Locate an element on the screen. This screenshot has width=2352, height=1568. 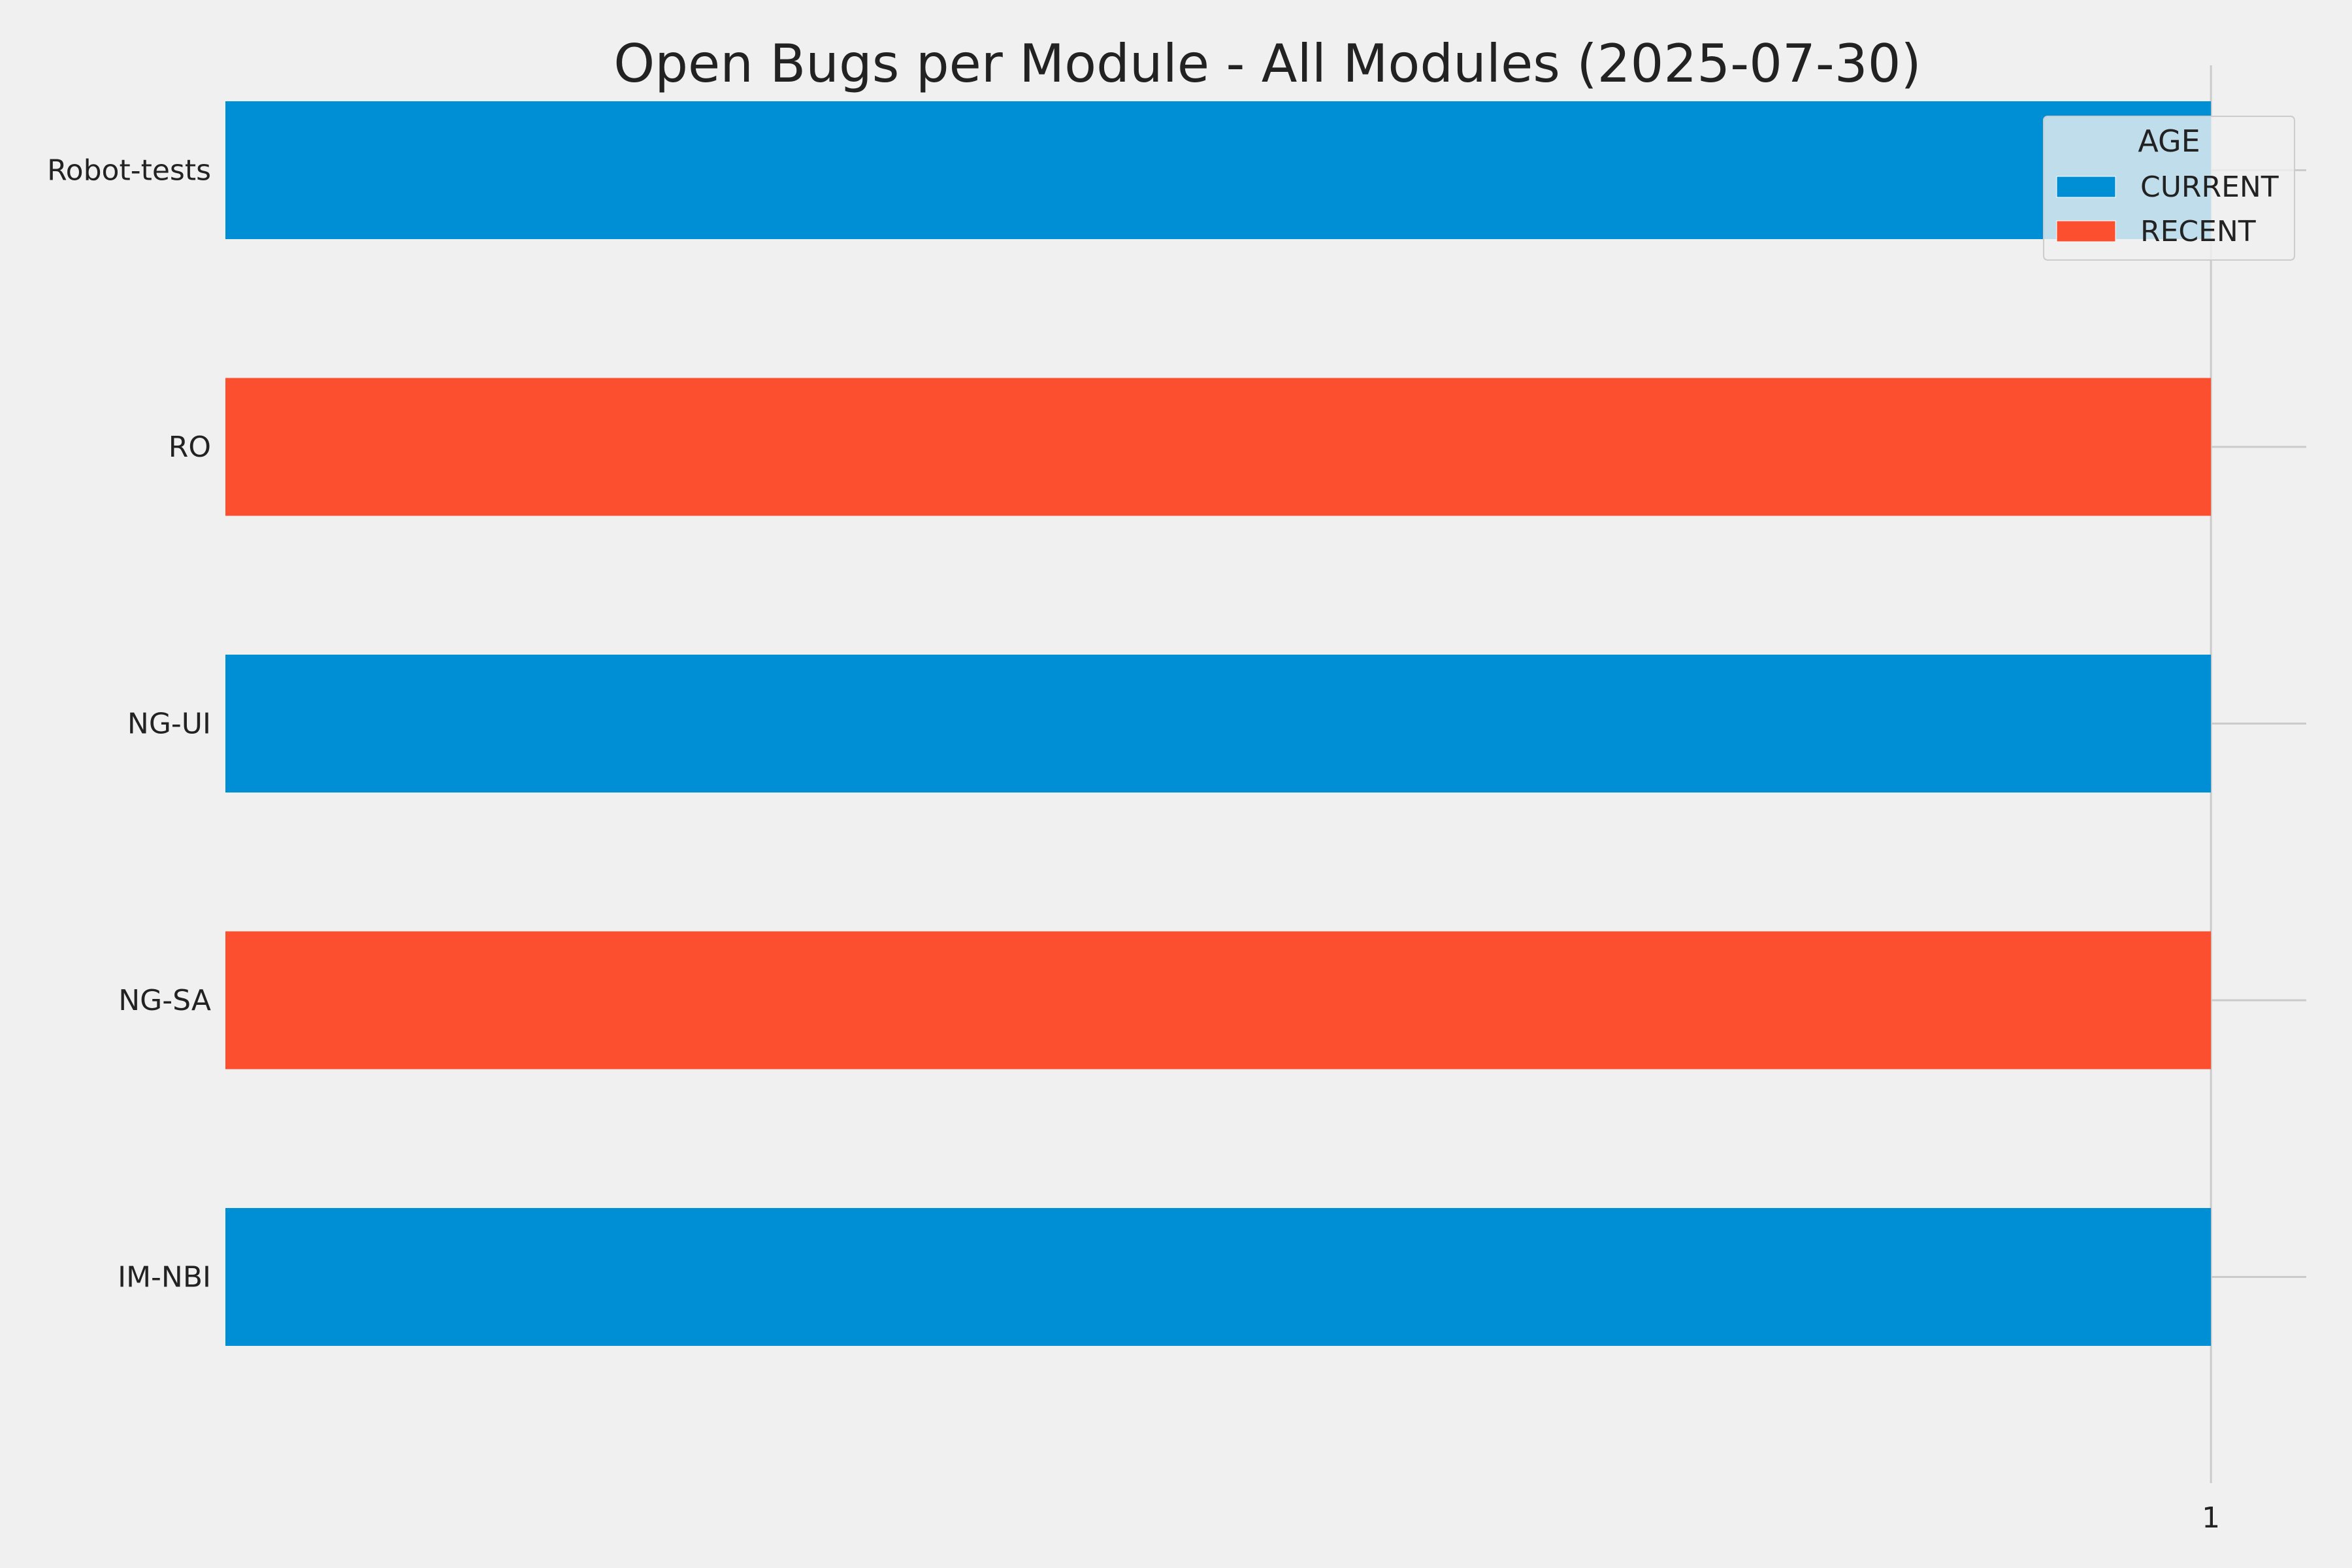
bar-ng-sa is located at coordinates (1218, 1000).